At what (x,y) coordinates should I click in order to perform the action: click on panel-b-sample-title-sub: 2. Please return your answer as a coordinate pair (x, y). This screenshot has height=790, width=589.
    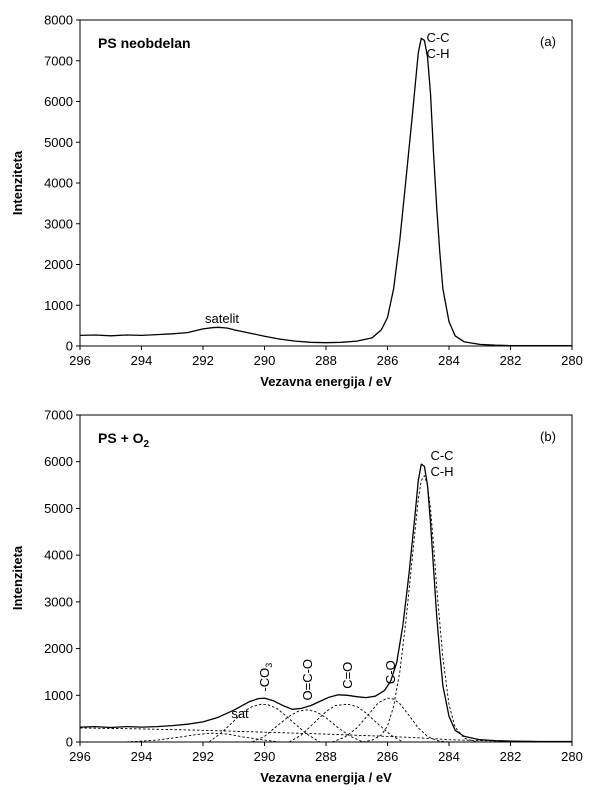
    Looking at the image, I should click on (147, 444).